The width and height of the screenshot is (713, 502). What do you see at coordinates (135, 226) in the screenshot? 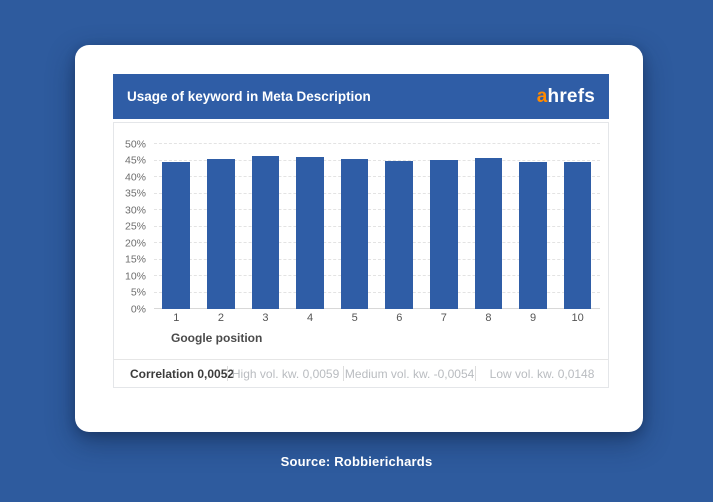
I see `y-axis-tick-label: 25%` at bounding box center [135, 226].